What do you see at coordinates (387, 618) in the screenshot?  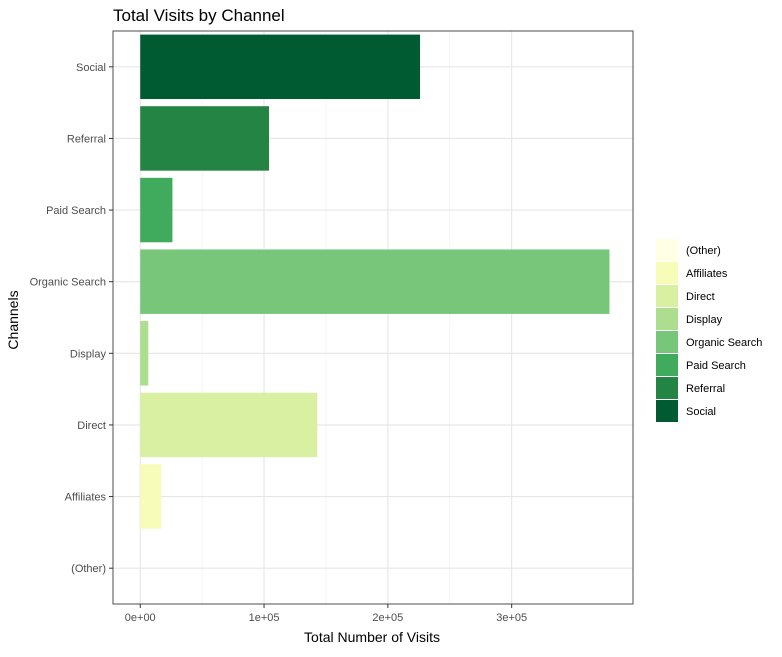 I see `x-tick-label: 2e+05` at bounding box center [387, 618].